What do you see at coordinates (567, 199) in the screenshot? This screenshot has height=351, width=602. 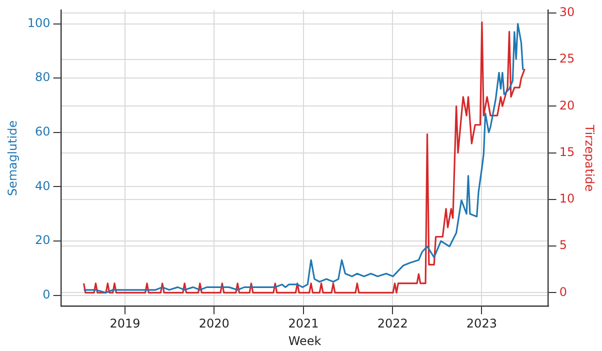 I see `y2-tick-label: 10` at bounding box center [567, 199].